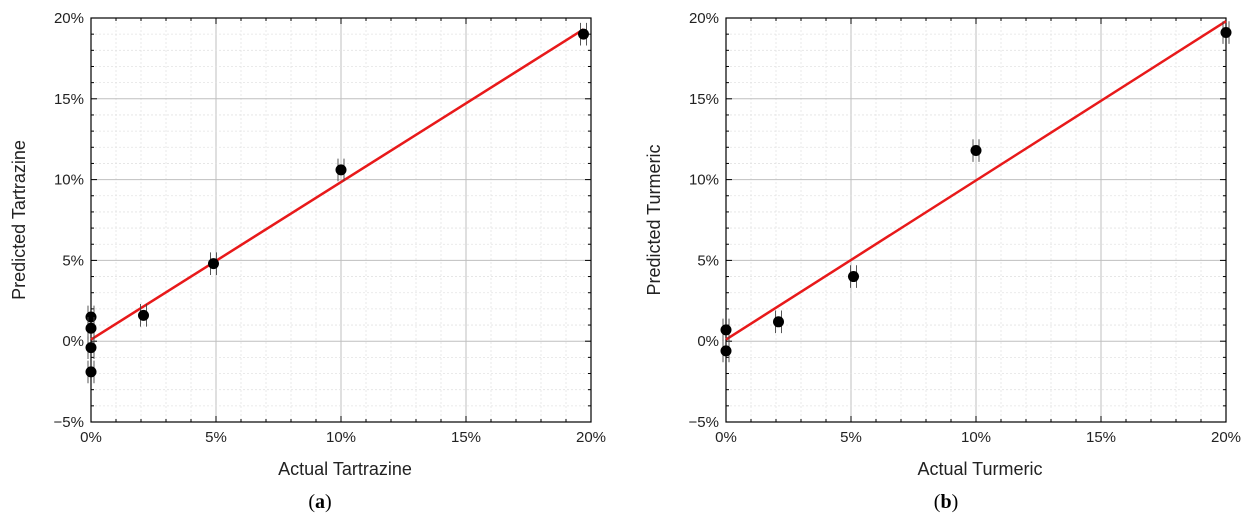 The width and height of the screenshot is (1247, 522). What do you see at coordinates (345, 469) in the screenshot?
I see `x-axis-label: Actual Tartrazine` at bounding box center [345, 469].